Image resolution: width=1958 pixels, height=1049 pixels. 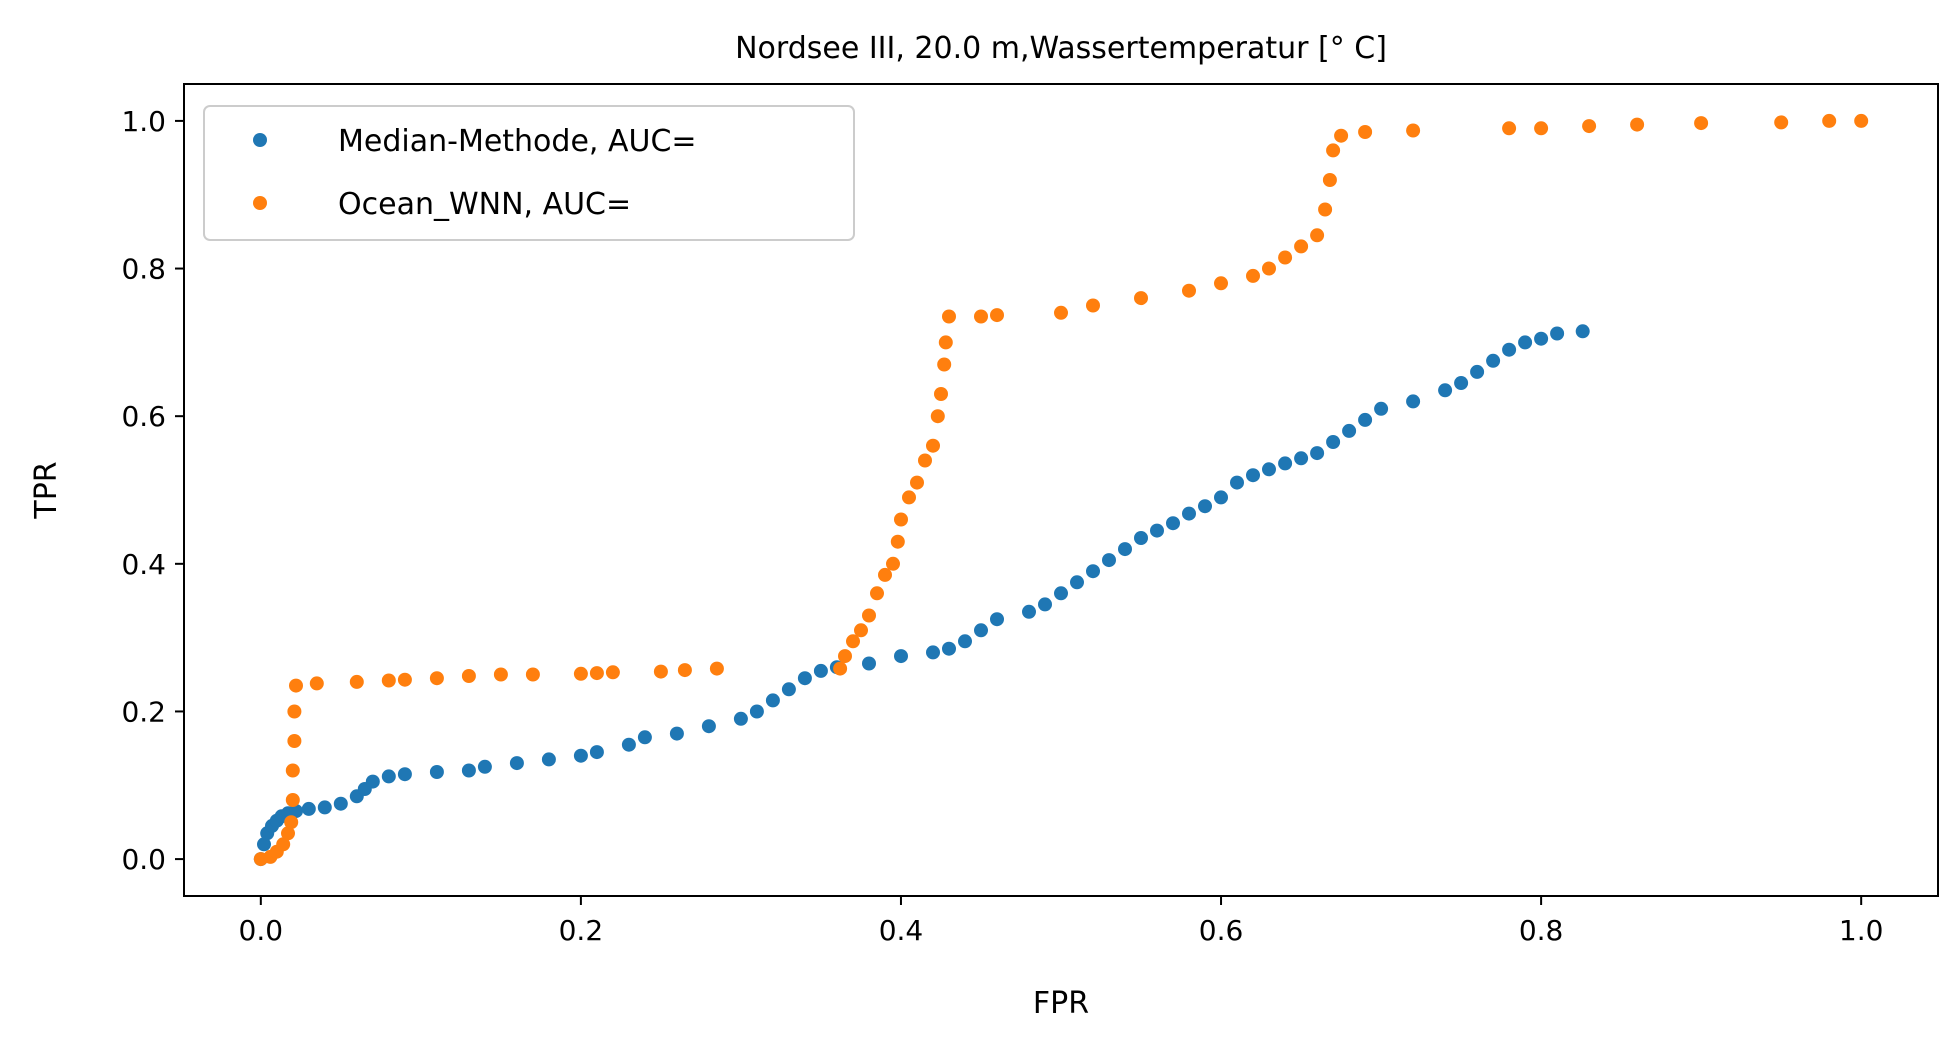 What do you see at coordinates (581, 930) in the screenshot?
I see `x-tick-label: 0.2` at bounding box center [581, 930].